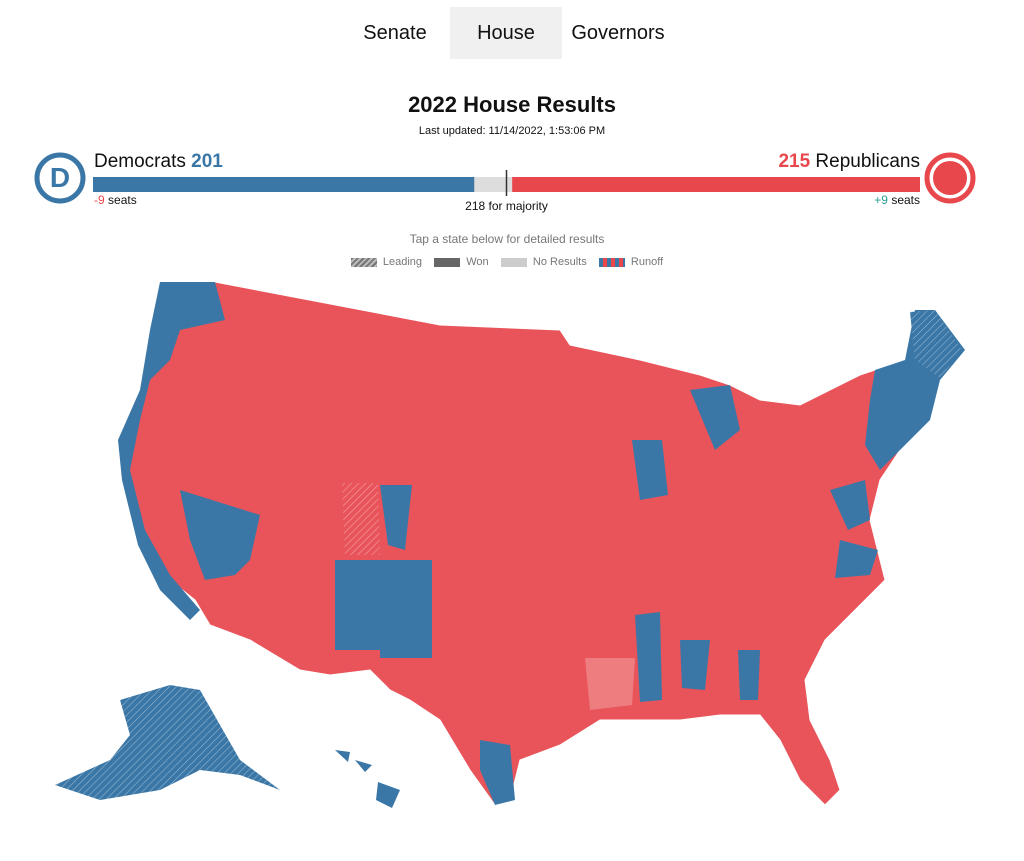 The width and height of the screenshot is (1024, 861). I want to click on dem-change: -9 seats, so click(115, 200).